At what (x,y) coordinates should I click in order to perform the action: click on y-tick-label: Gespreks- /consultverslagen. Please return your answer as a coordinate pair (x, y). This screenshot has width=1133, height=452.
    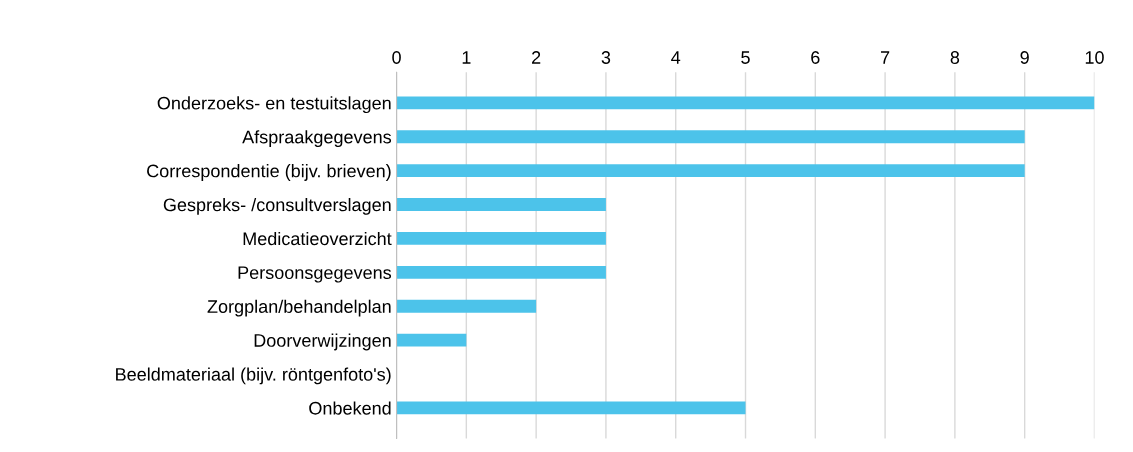
    Looking at the image, I should click on (277, 206).